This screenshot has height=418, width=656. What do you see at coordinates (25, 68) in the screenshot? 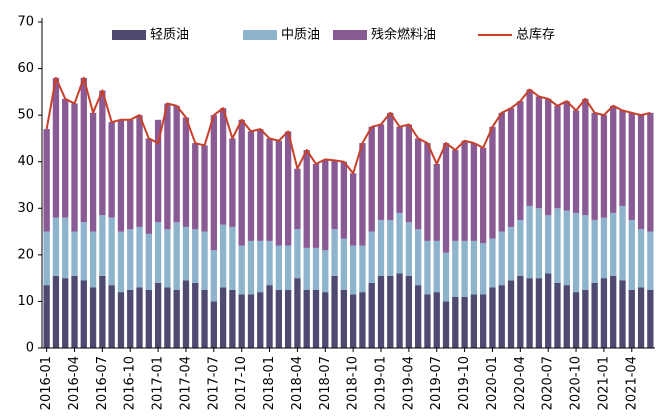
I see `y-tick-label: 60` at bounding box center [25, 68].